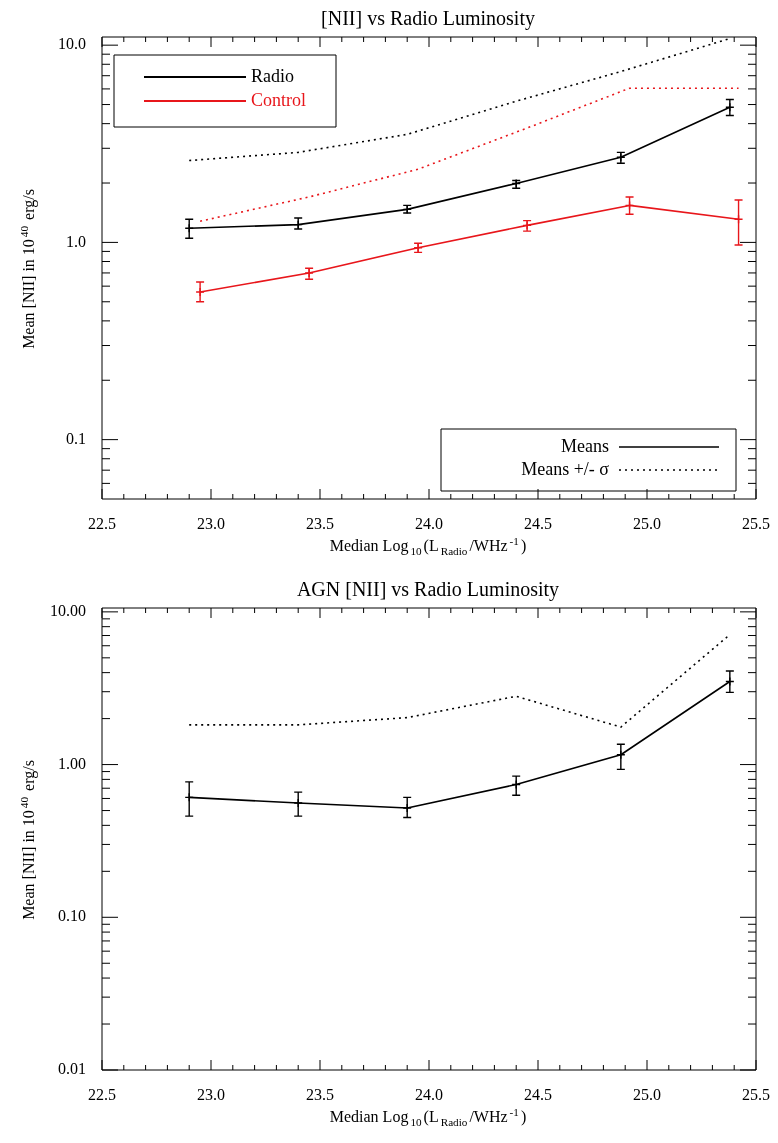 The image size is (778, 1143). What do you see at coordinates (72, 763) in the screenshot?
I see `y-tick-label: 1.00` at bounding box center [72, 763].